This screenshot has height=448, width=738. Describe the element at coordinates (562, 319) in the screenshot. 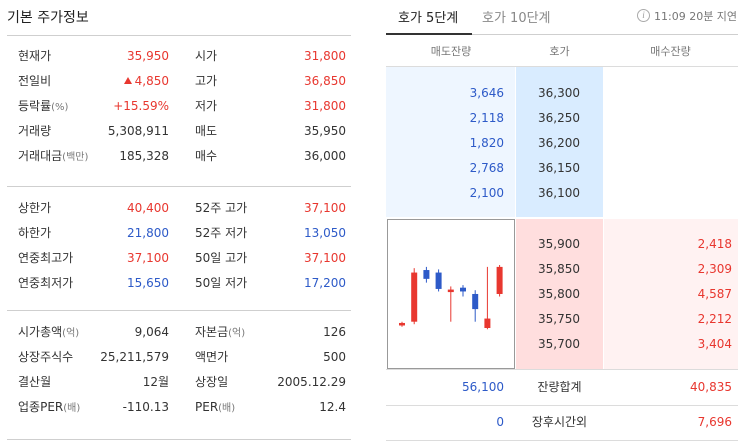

I see `bid-row: 35,750 2,212` at that location.